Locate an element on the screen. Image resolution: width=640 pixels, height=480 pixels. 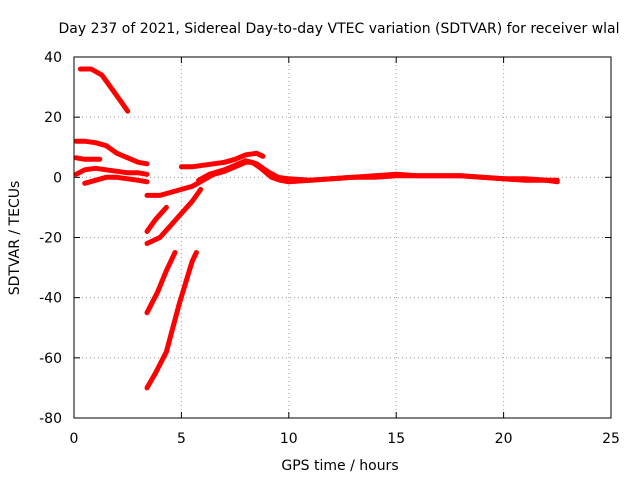
x-tick-label: 10 is located at coordinates (289, 439).